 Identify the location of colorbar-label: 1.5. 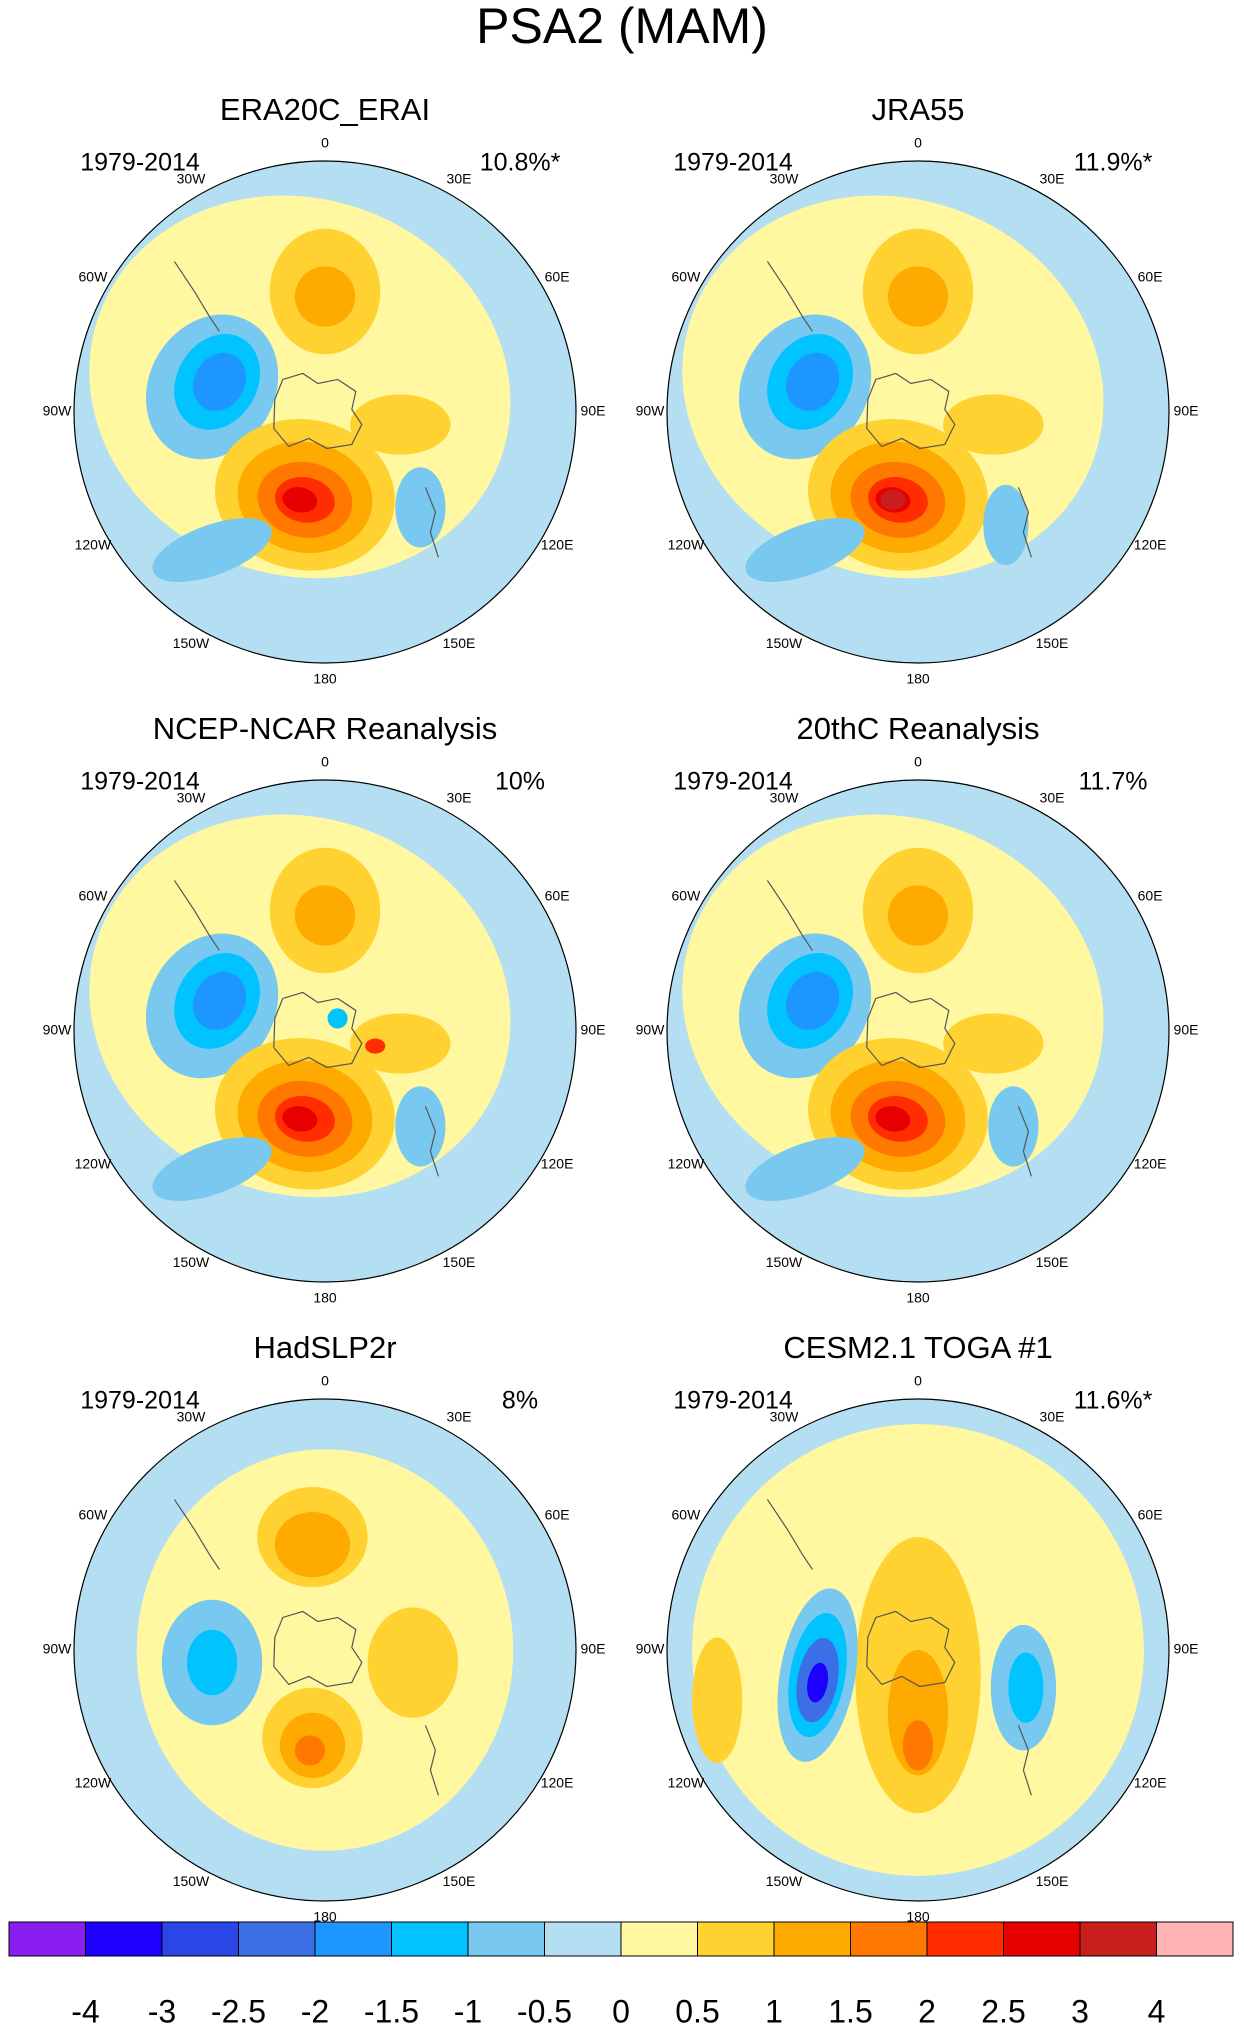
(850, 2011).